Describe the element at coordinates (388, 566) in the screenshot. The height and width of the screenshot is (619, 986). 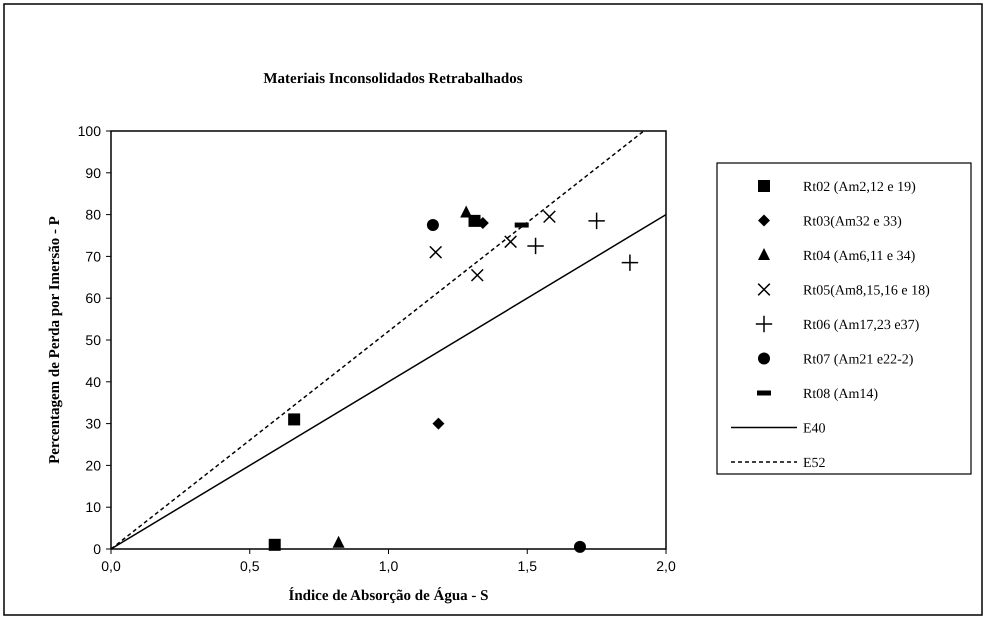
I see `x-tick-label: 1,0` at that location.